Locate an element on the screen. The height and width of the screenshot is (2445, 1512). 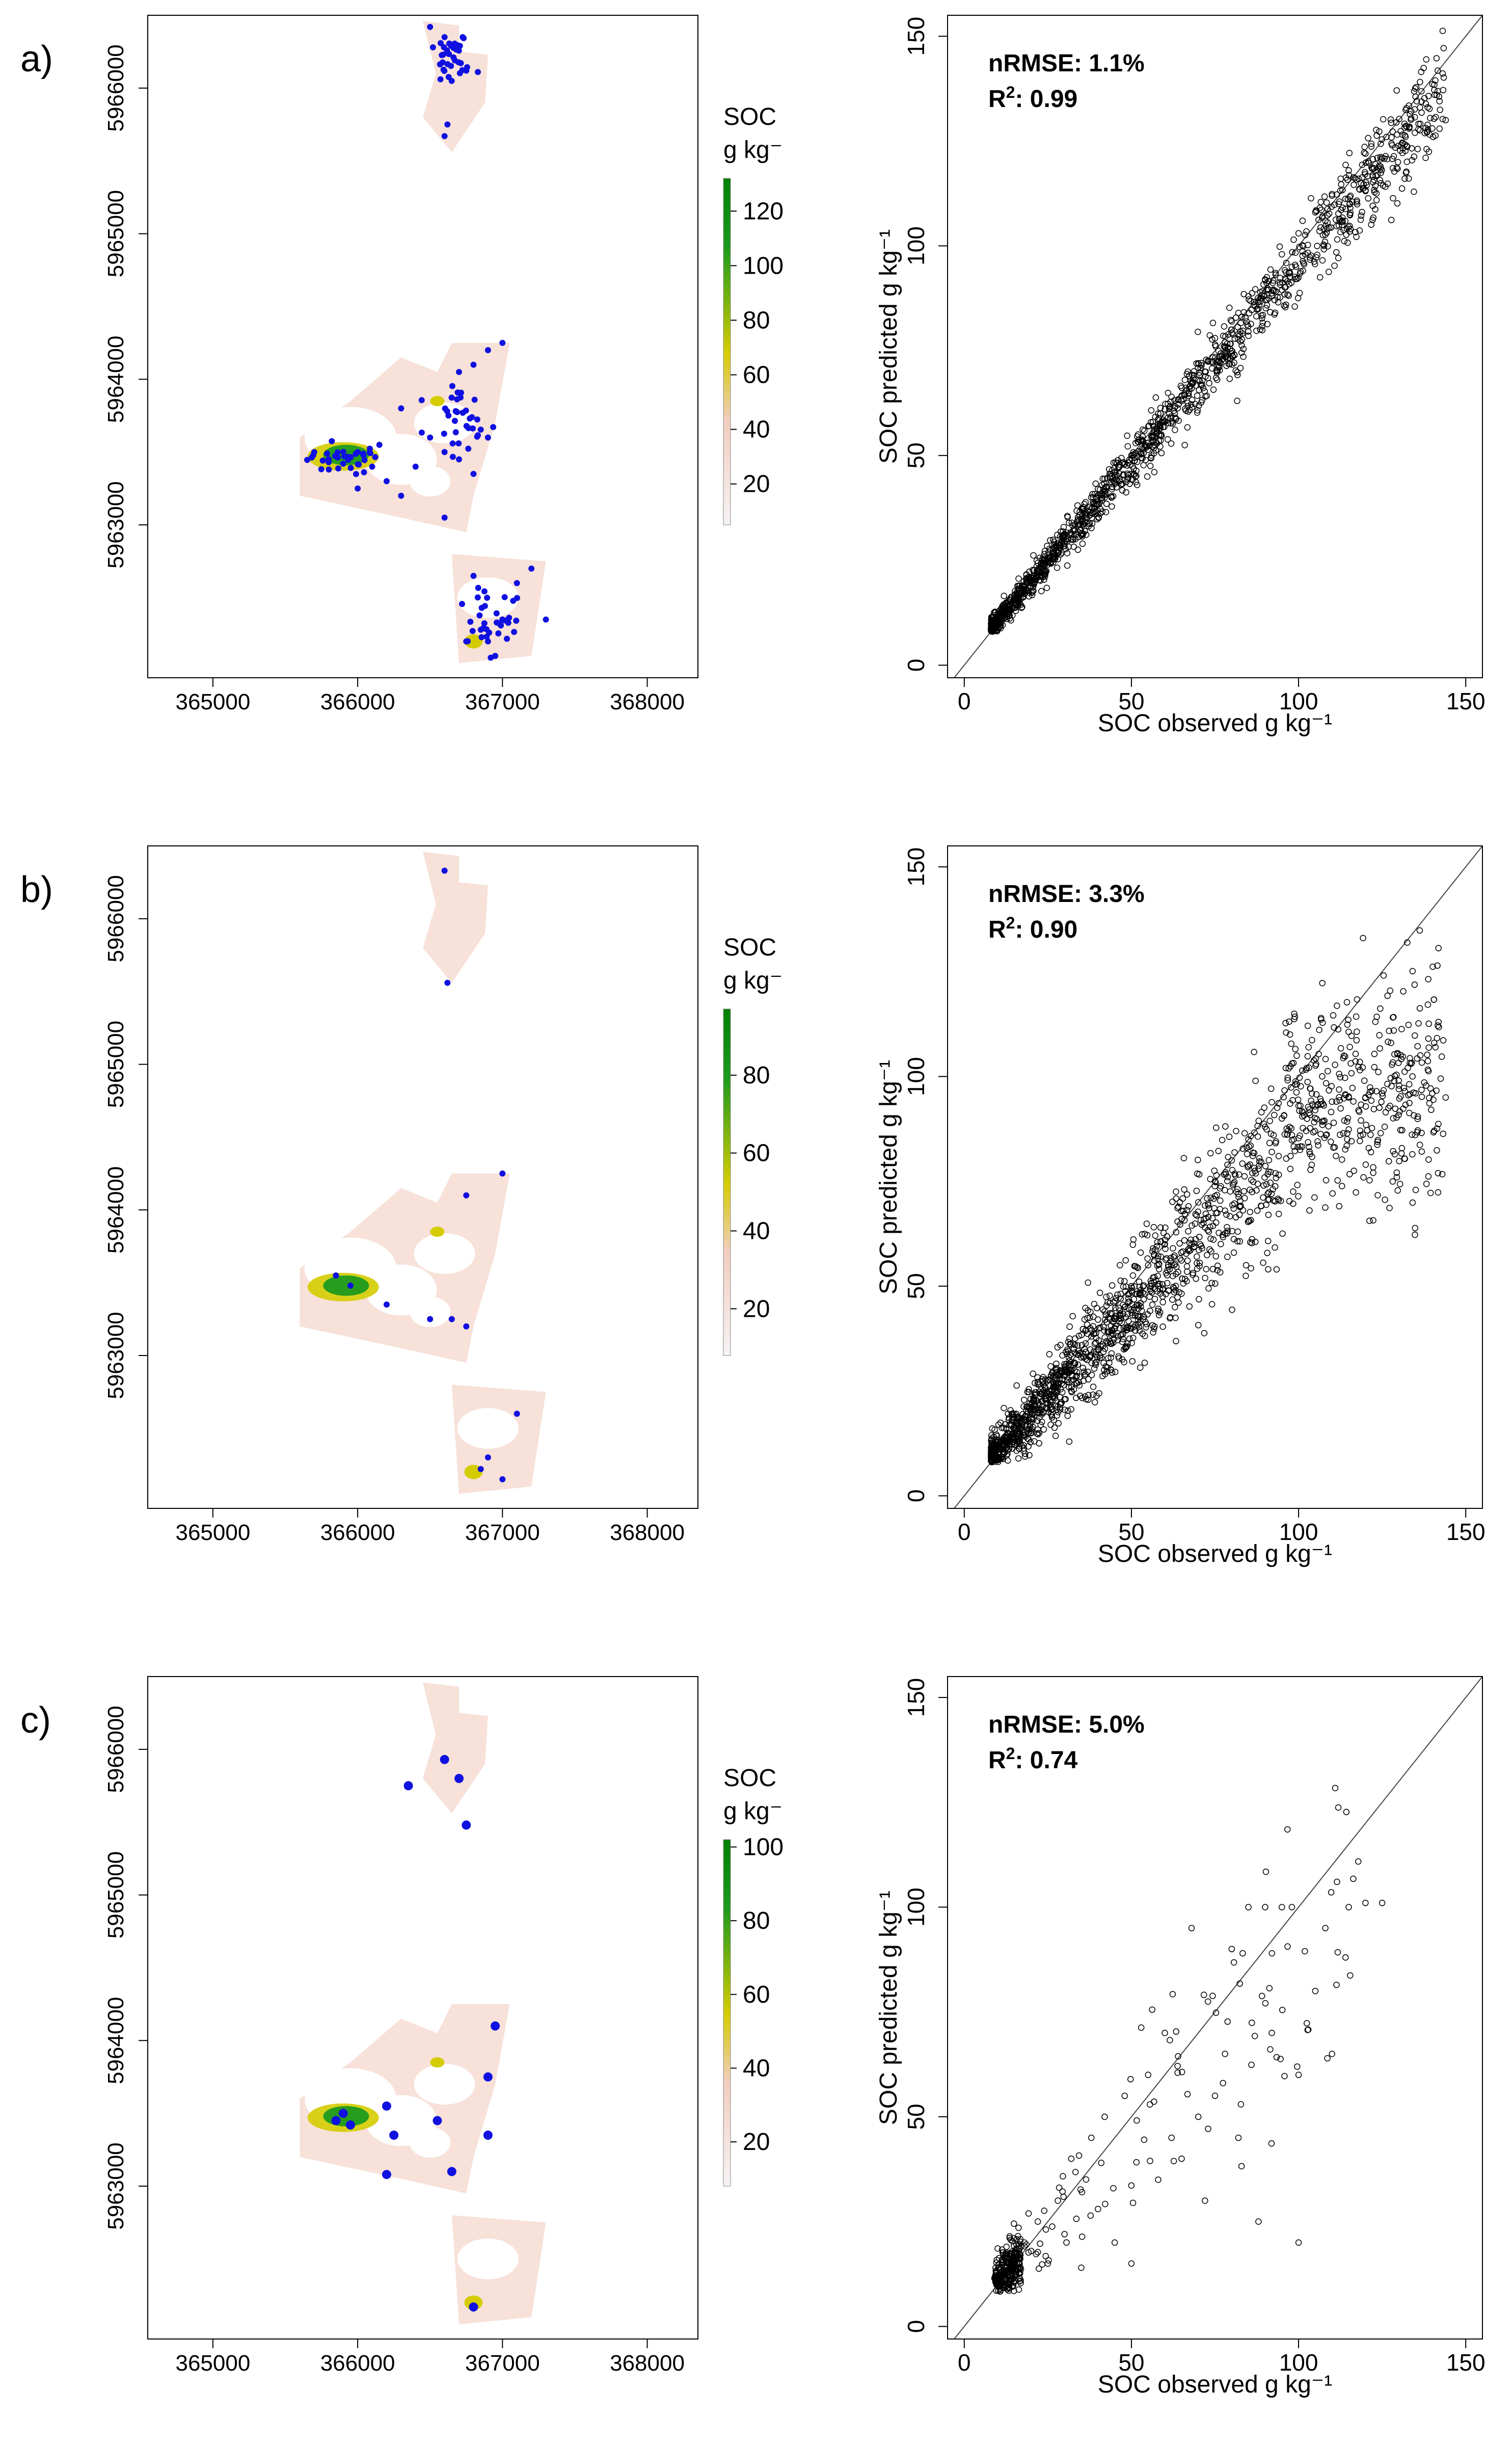
x-tick-label: 365000 is located at coordinates (212, 2363).